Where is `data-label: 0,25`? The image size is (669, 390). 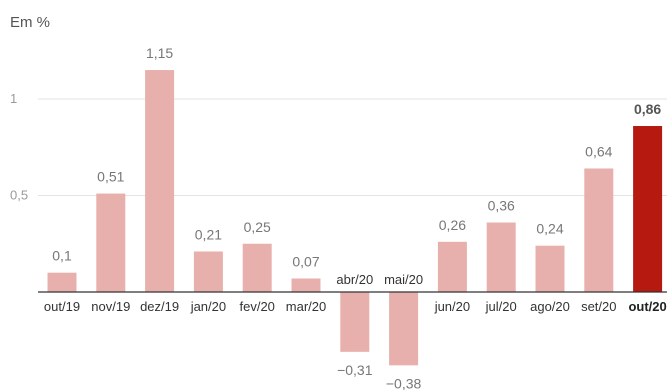 data-label: 0,25 is located at coordinates (257, 227).